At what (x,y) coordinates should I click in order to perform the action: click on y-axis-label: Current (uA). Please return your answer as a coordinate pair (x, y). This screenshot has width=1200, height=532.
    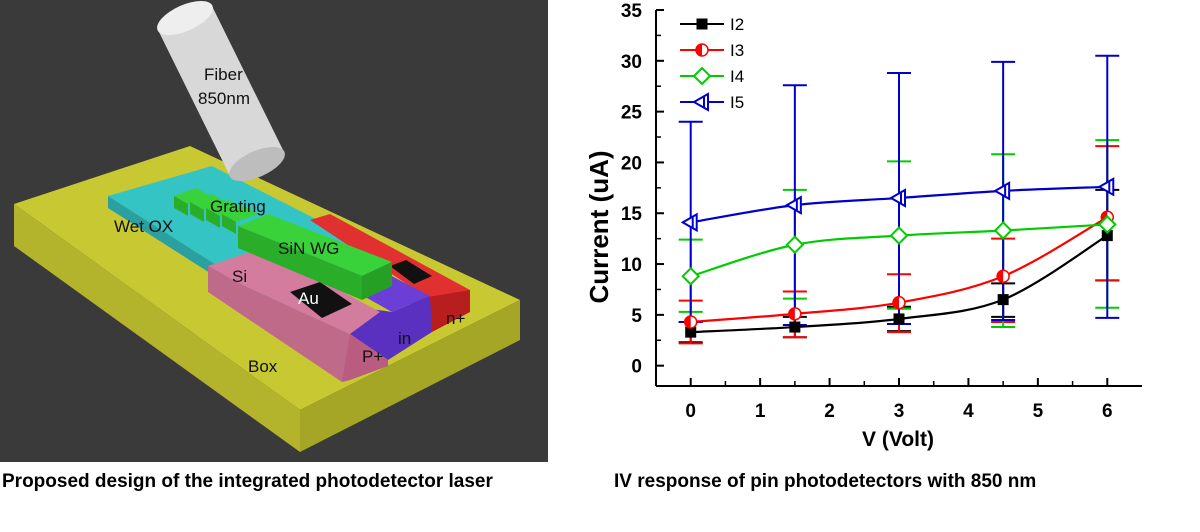
    Looking at the image, I should click on (599, 226).